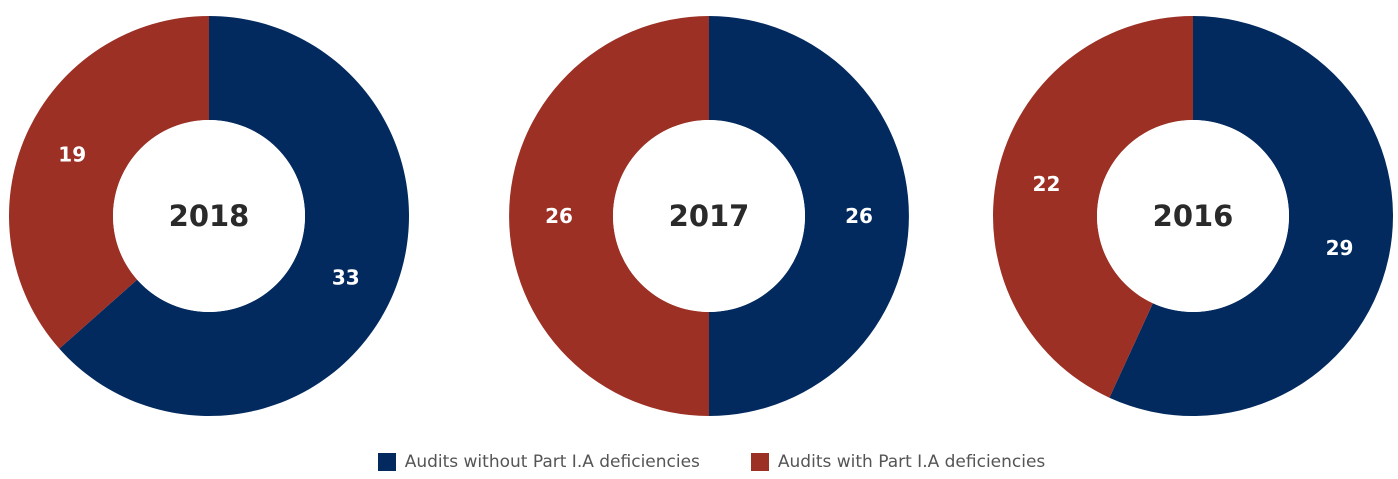 This screenshot has width=1398, height=479. I want to click on slice-with-2016, so click(1093, 207).